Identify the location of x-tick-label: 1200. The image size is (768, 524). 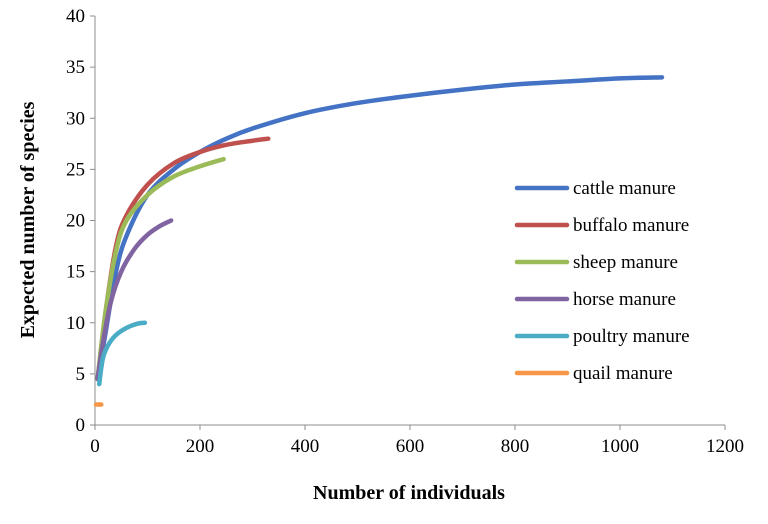
(725, 446).